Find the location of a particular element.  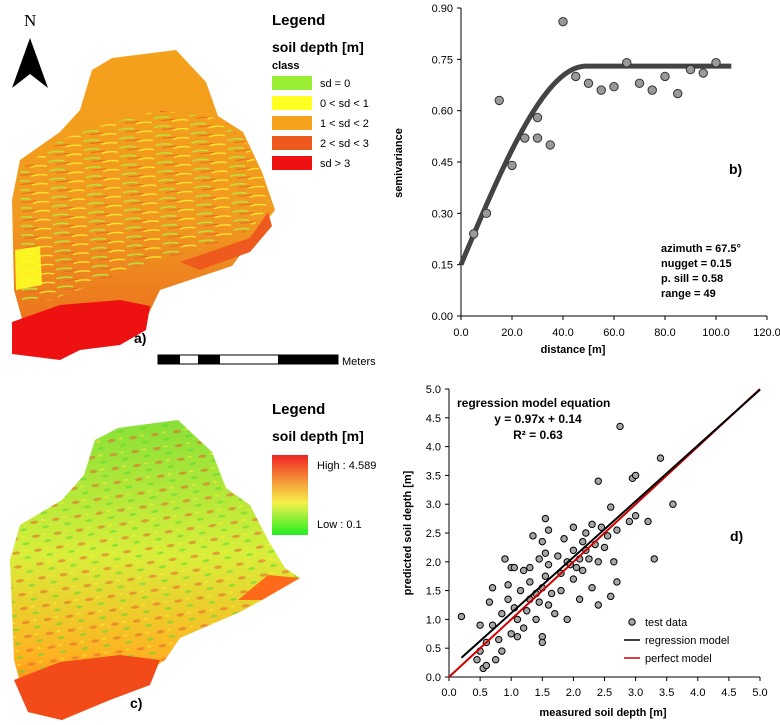

legend-c-subtitle: soil depth [m] is located at coordinates (318, 436).